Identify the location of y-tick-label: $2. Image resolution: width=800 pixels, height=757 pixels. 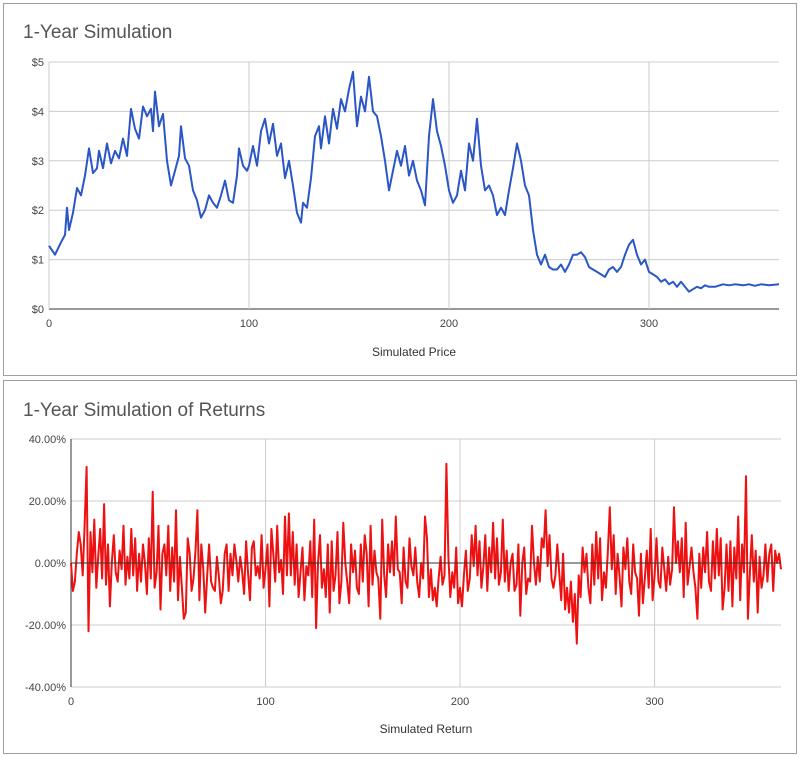
(38, 211).